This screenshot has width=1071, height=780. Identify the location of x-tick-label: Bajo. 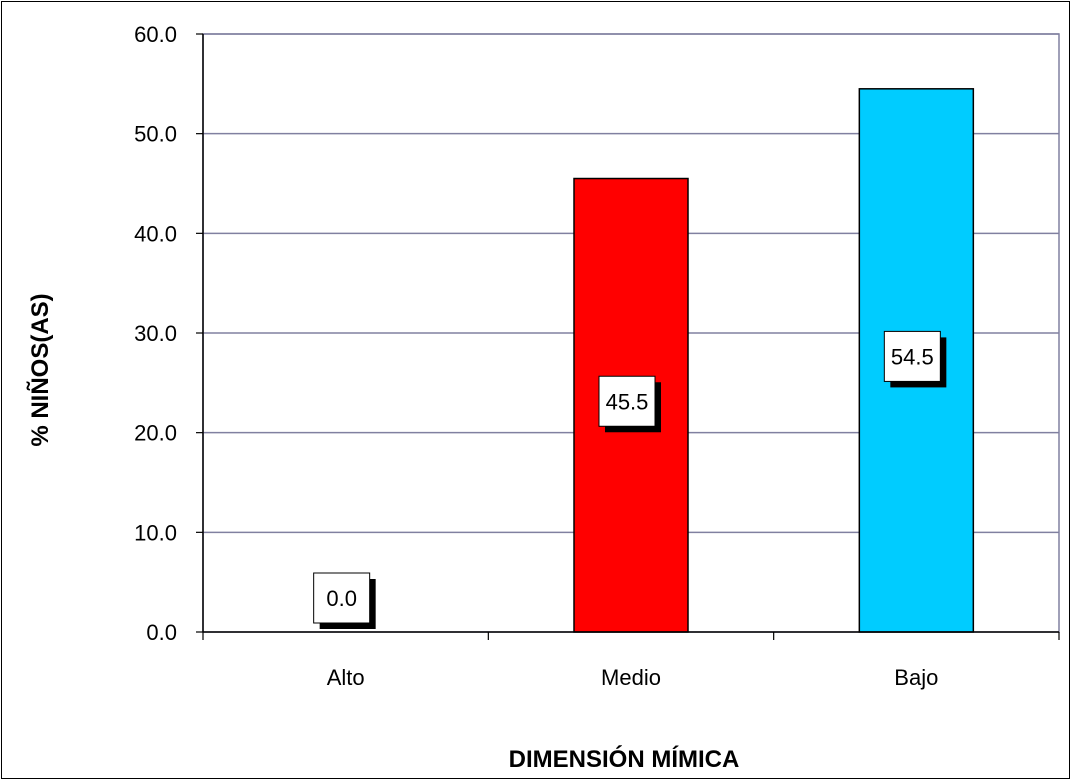
(916, 677).